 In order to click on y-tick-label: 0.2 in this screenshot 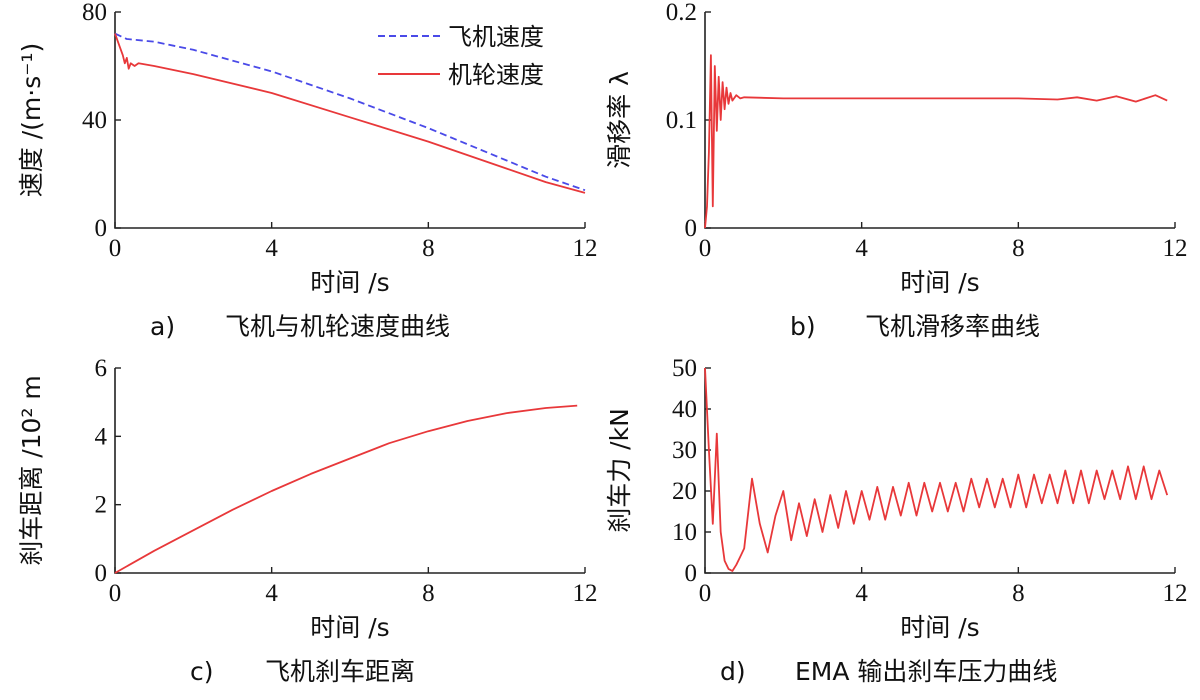, I will do `click(681, 13)`.